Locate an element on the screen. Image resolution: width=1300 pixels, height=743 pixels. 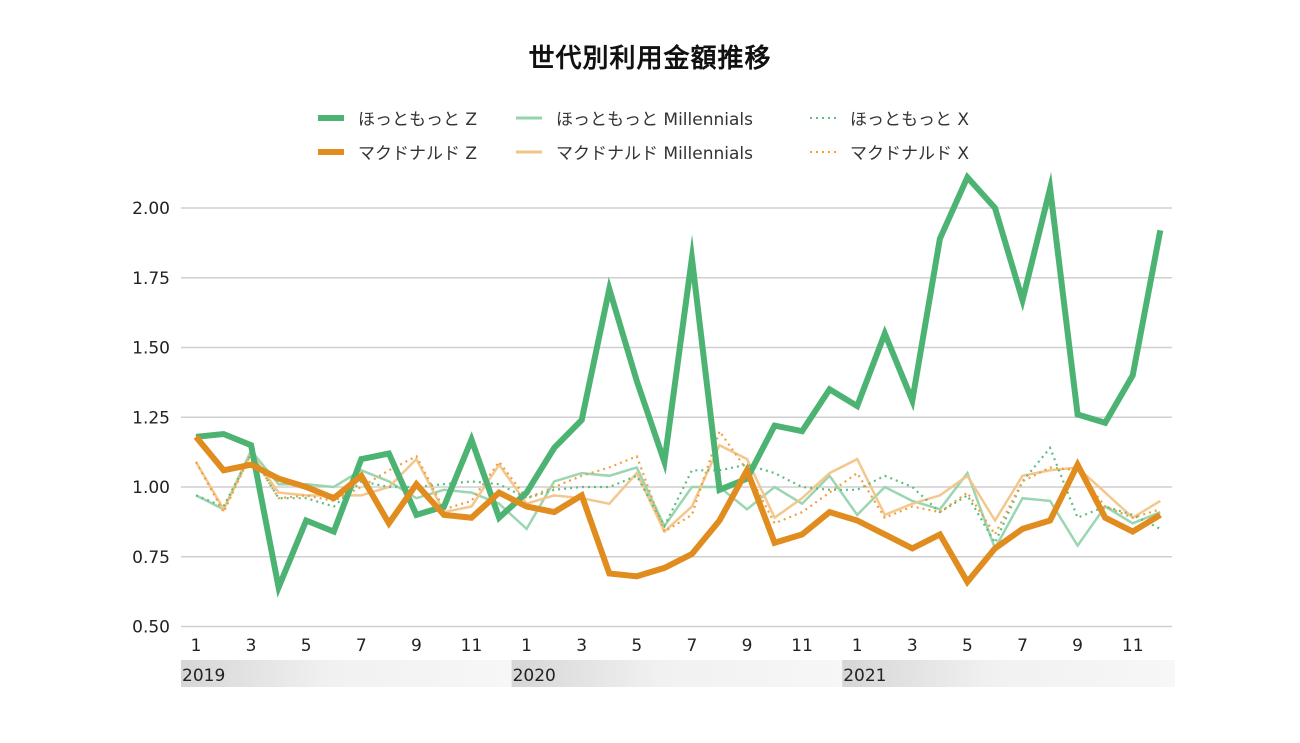
y-tick-label: 1.50 is located at coordinates (151, 349).